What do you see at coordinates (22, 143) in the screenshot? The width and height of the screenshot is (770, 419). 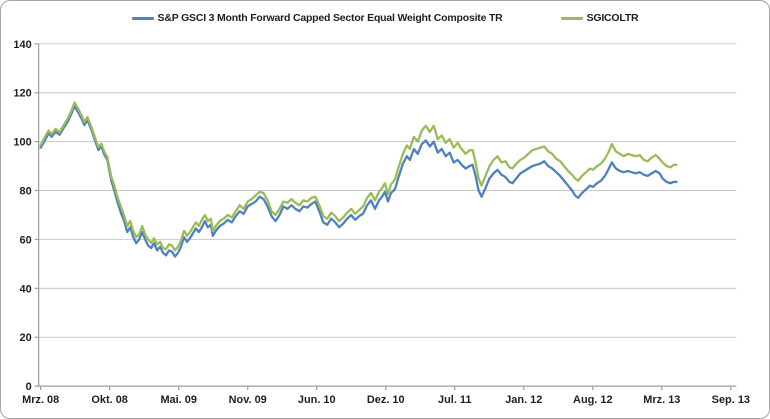 I see `y-axis-label-100: 100` at bounding box center [22, 143].